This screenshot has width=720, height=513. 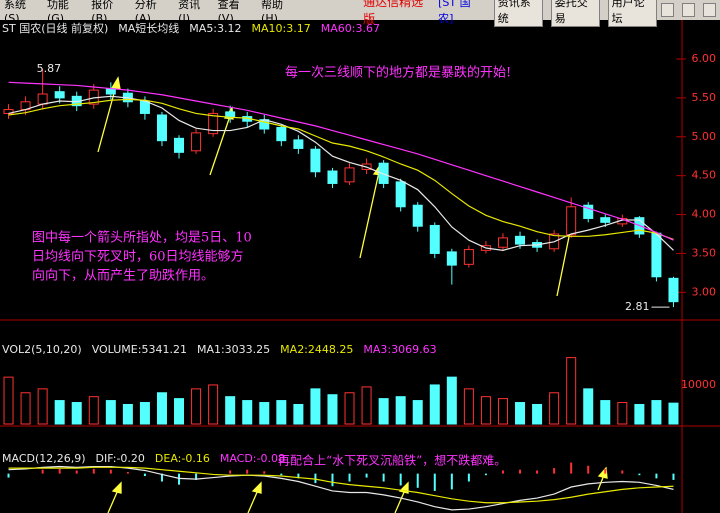 What do you see at coordinates (632, 13) in the screenshot?
I see `button: 用户论坛` at bounding box center [632, 13].